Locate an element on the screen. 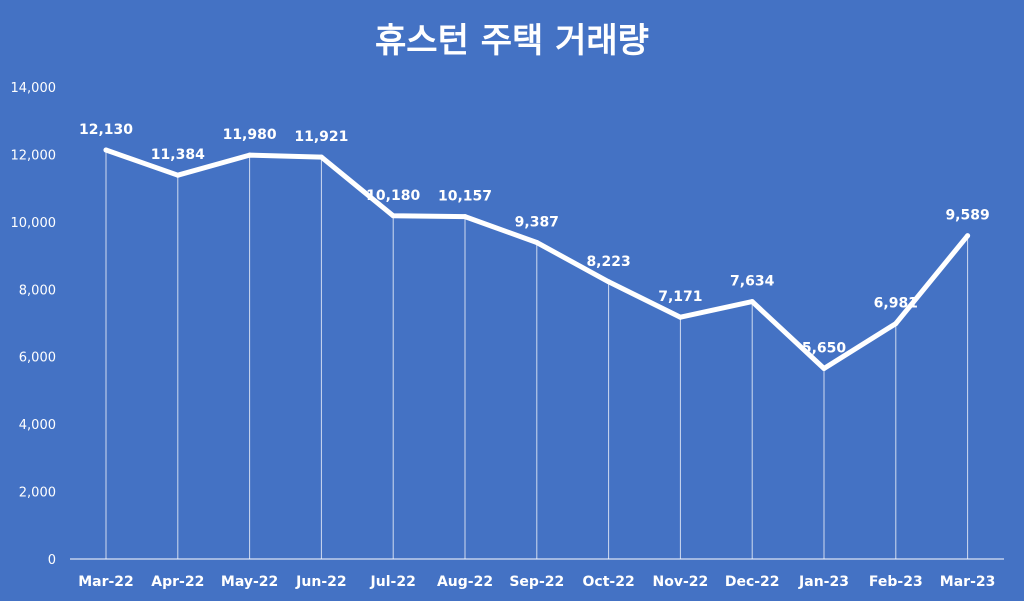 This screenshot has height=601, width=1024. y-tick-label: 4,000 is located at coordinates (37, 425).